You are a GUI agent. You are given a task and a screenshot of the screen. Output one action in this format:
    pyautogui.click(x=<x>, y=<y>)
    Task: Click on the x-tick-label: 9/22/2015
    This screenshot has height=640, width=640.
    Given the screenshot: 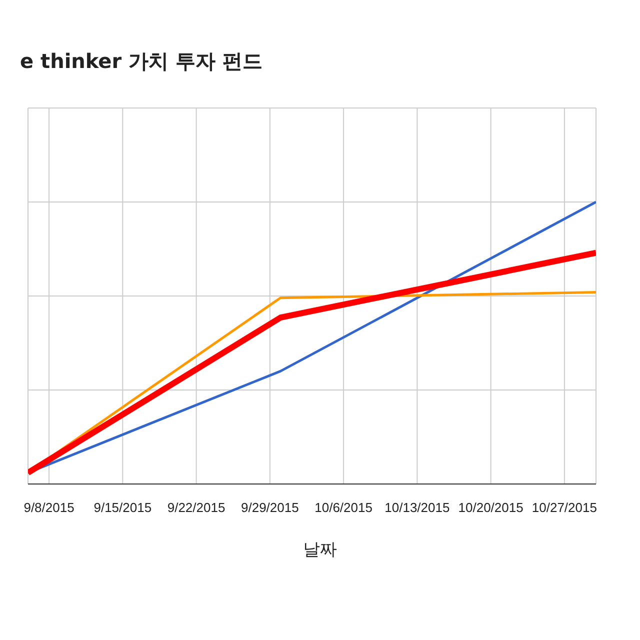 What is the action you would take?
    pyautogui.click(x=196, y=507)
    